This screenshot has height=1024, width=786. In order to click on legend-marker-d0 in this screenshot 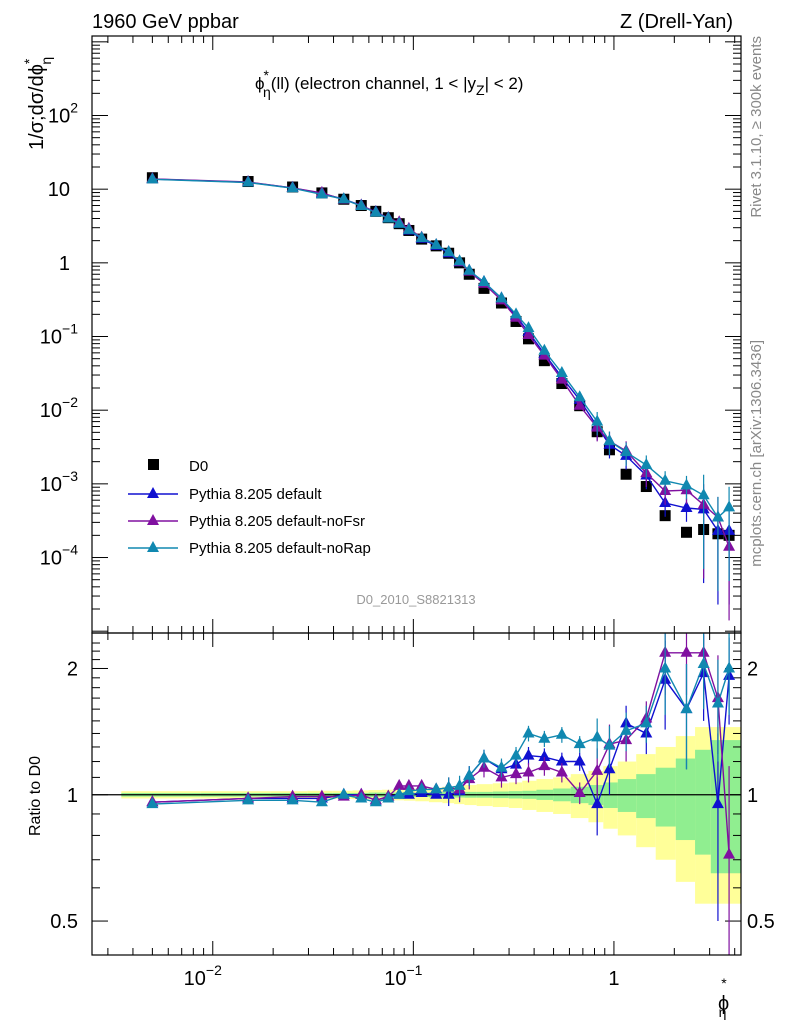, I will do `click(153, 464)`.